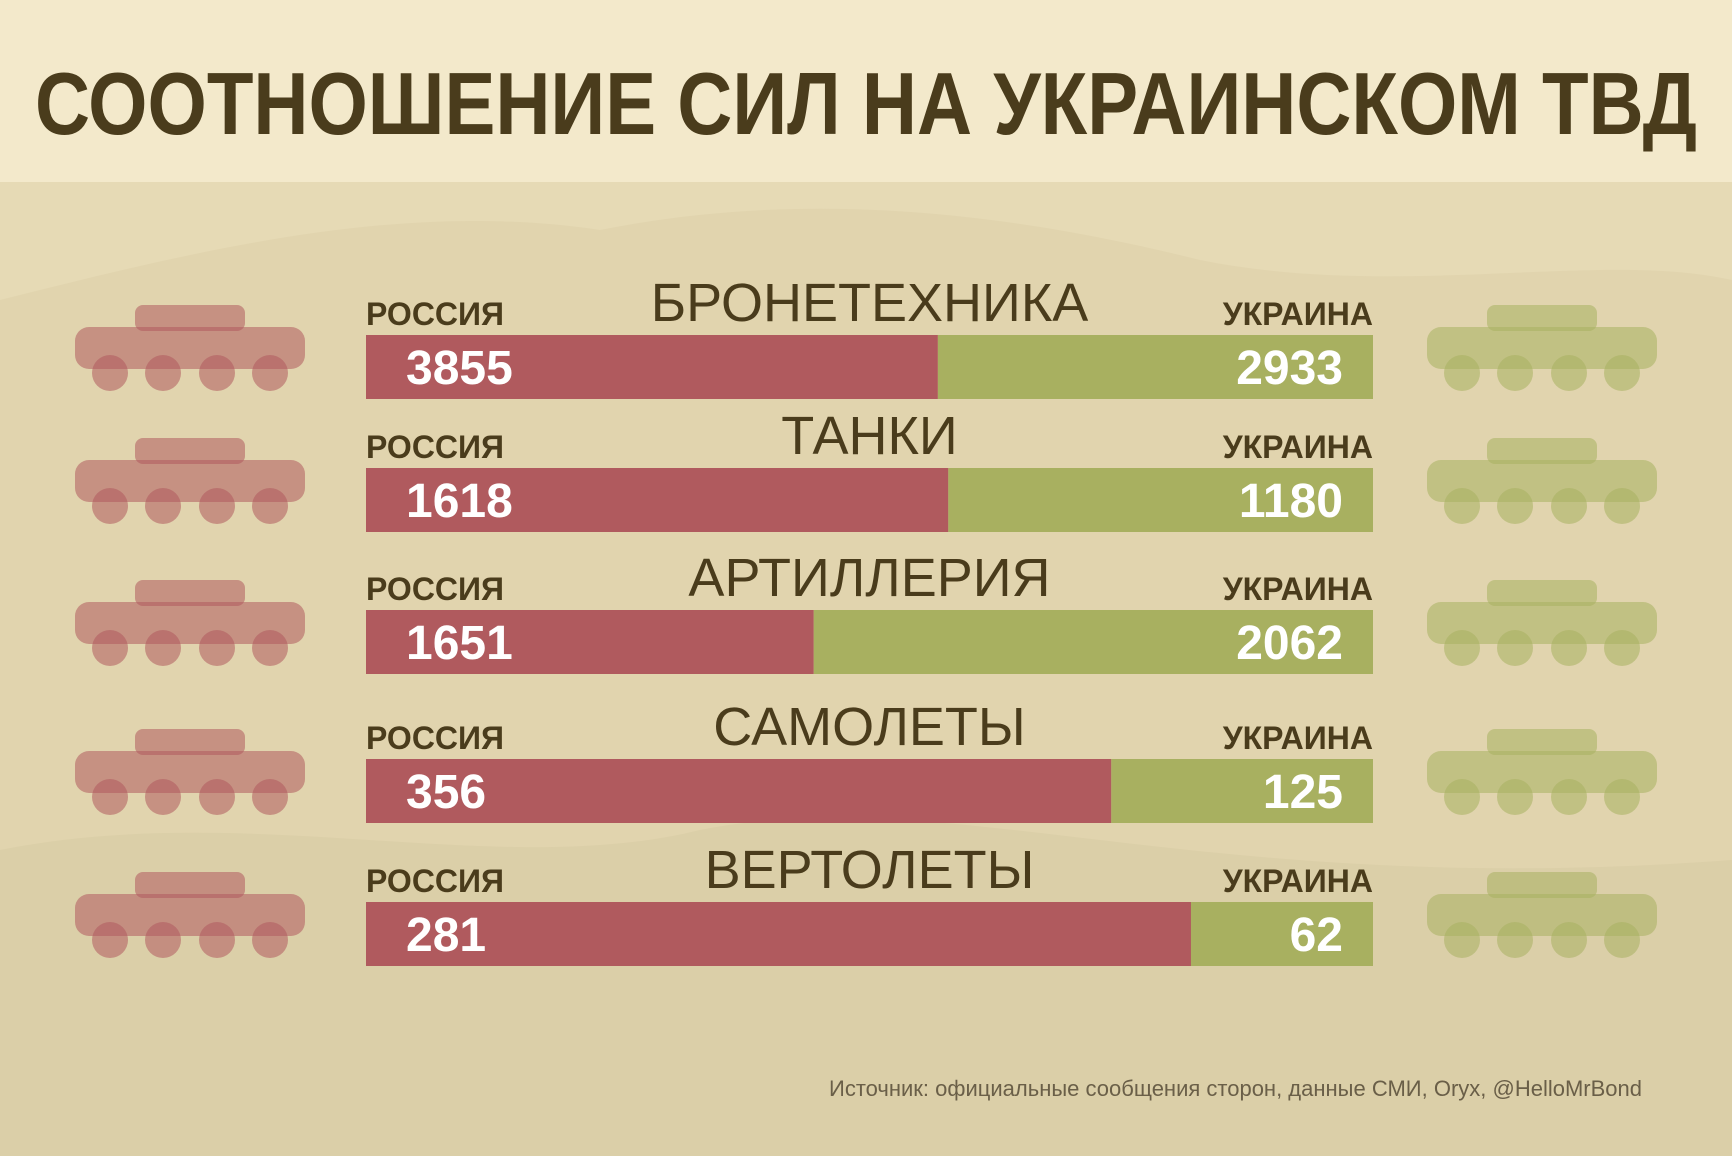  What do you see at coordinates (459, 368) in the screenshot?
I see `value-label: 3855` at bounding box center [459, 368].